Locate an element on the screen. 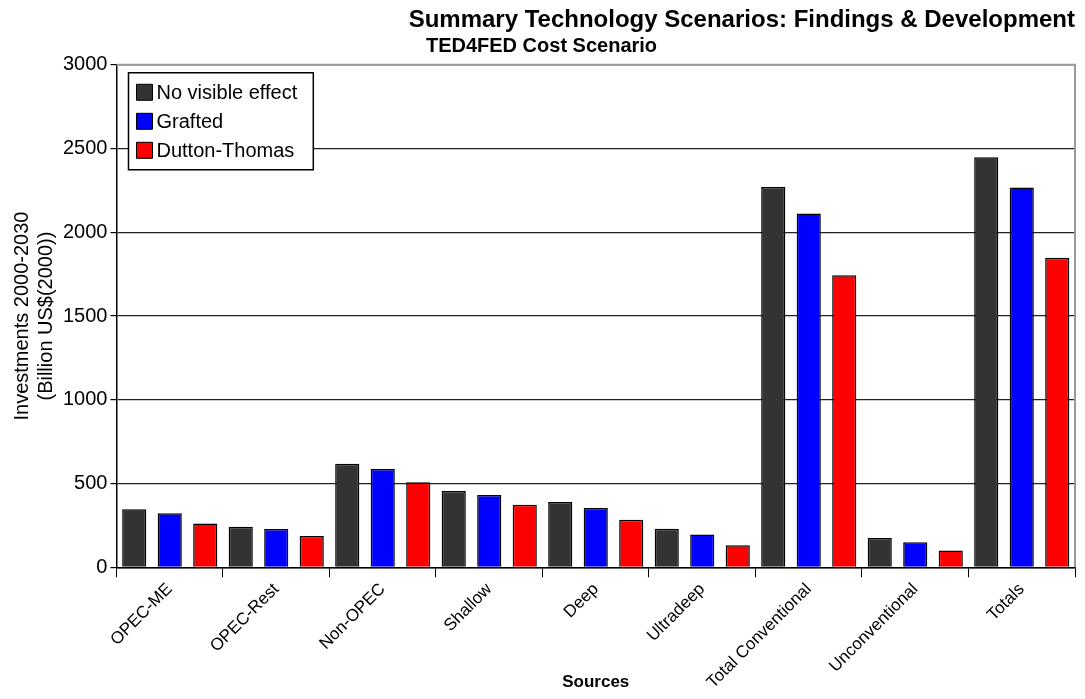  legend-label: Grafted is located at coordinates (190, 120).